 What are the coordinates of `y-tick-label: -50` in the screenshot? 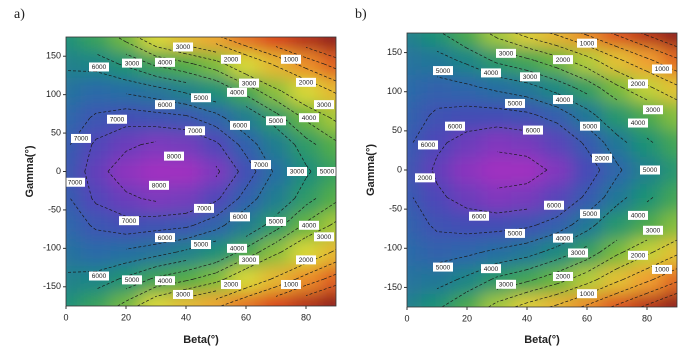 It's located at (54, 209).